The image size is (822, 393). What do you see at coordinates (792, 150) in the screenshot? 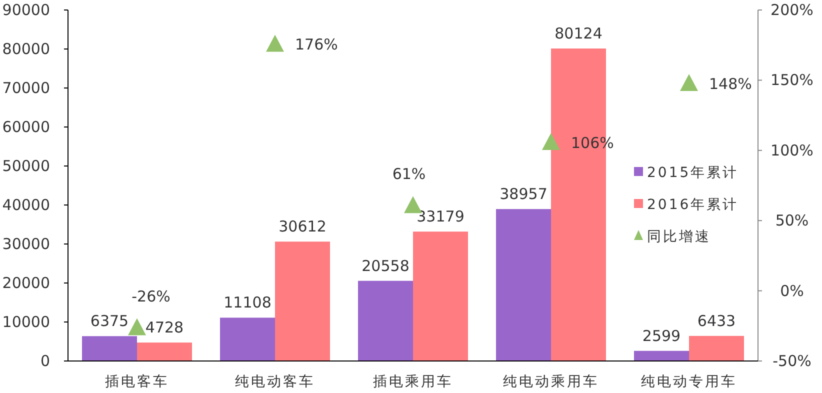
I see `y2-tick-label: 100%` at bounding box center [792, 150].